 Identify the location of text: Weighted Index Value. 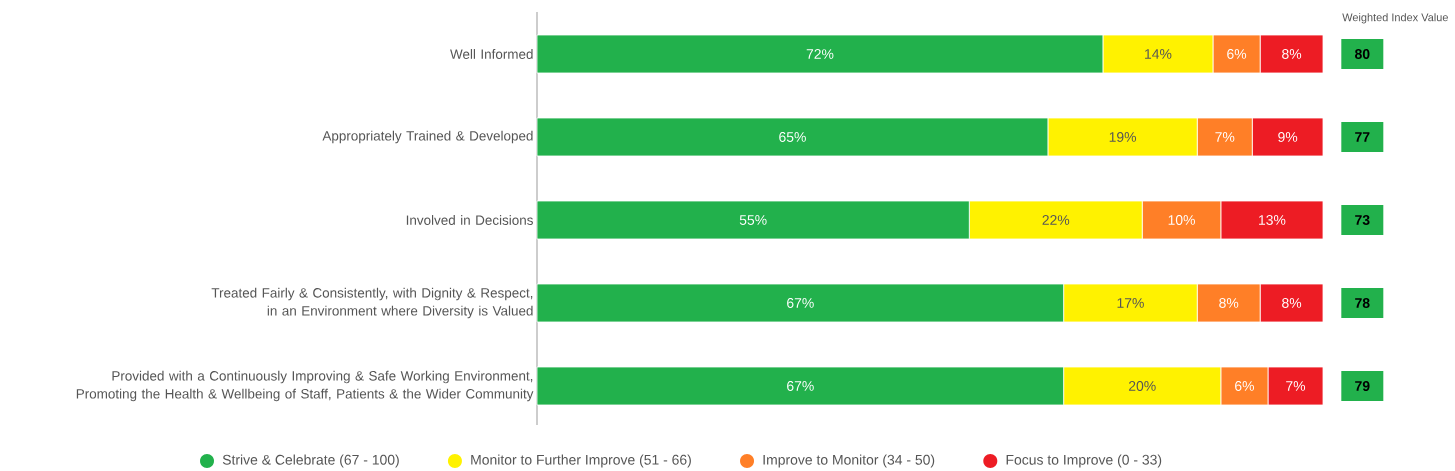
(1395, 18).